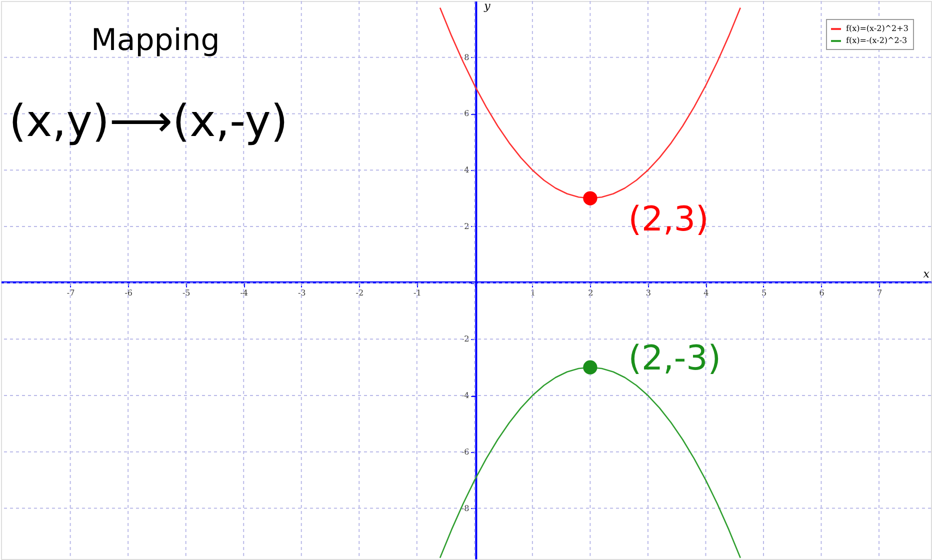 The height and width of the screenshot is (560, 932). What do you see at coordinates (418, 293) in the screenshot?
I see `x-tick-label: -1` at bounding box center [418, 293].